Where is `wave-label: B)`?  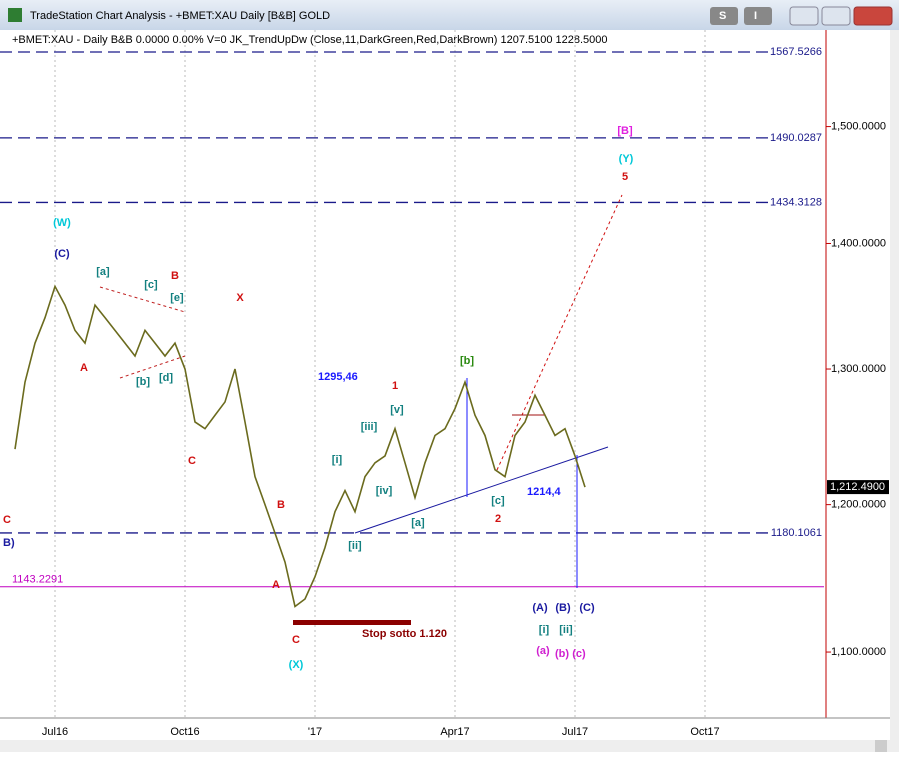
wave-label: B) is located at coordinates (9, 543).